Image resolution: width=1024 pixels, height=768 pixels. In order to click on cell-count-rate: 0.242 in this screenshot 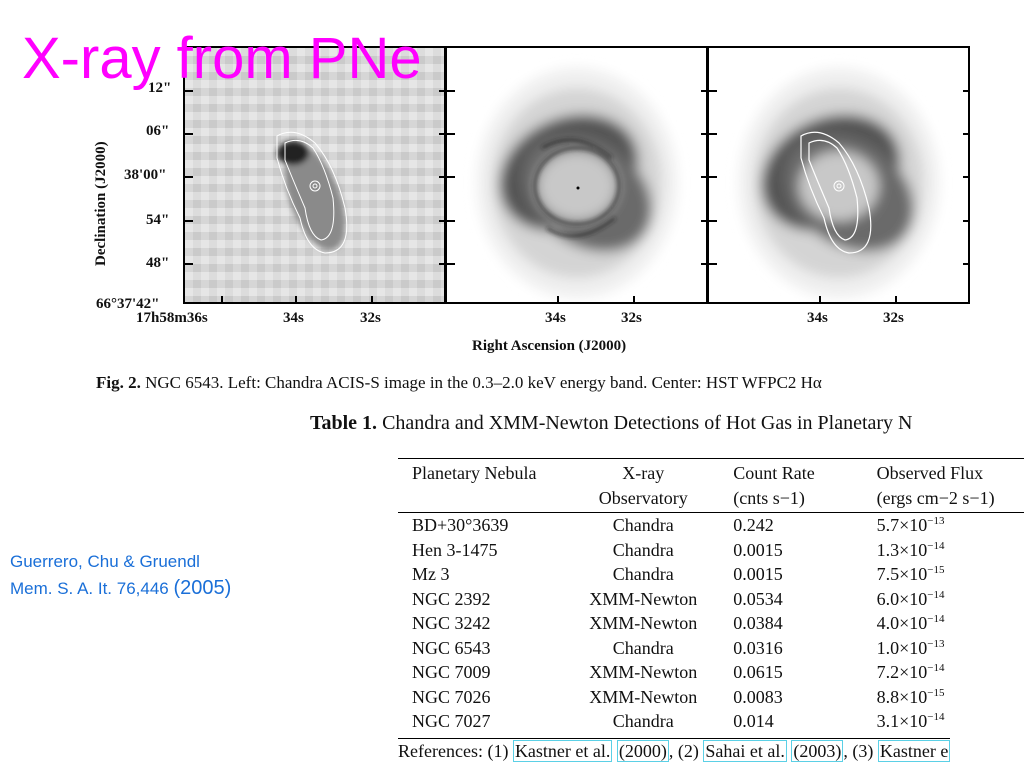, I will do `click(753, 525)`.